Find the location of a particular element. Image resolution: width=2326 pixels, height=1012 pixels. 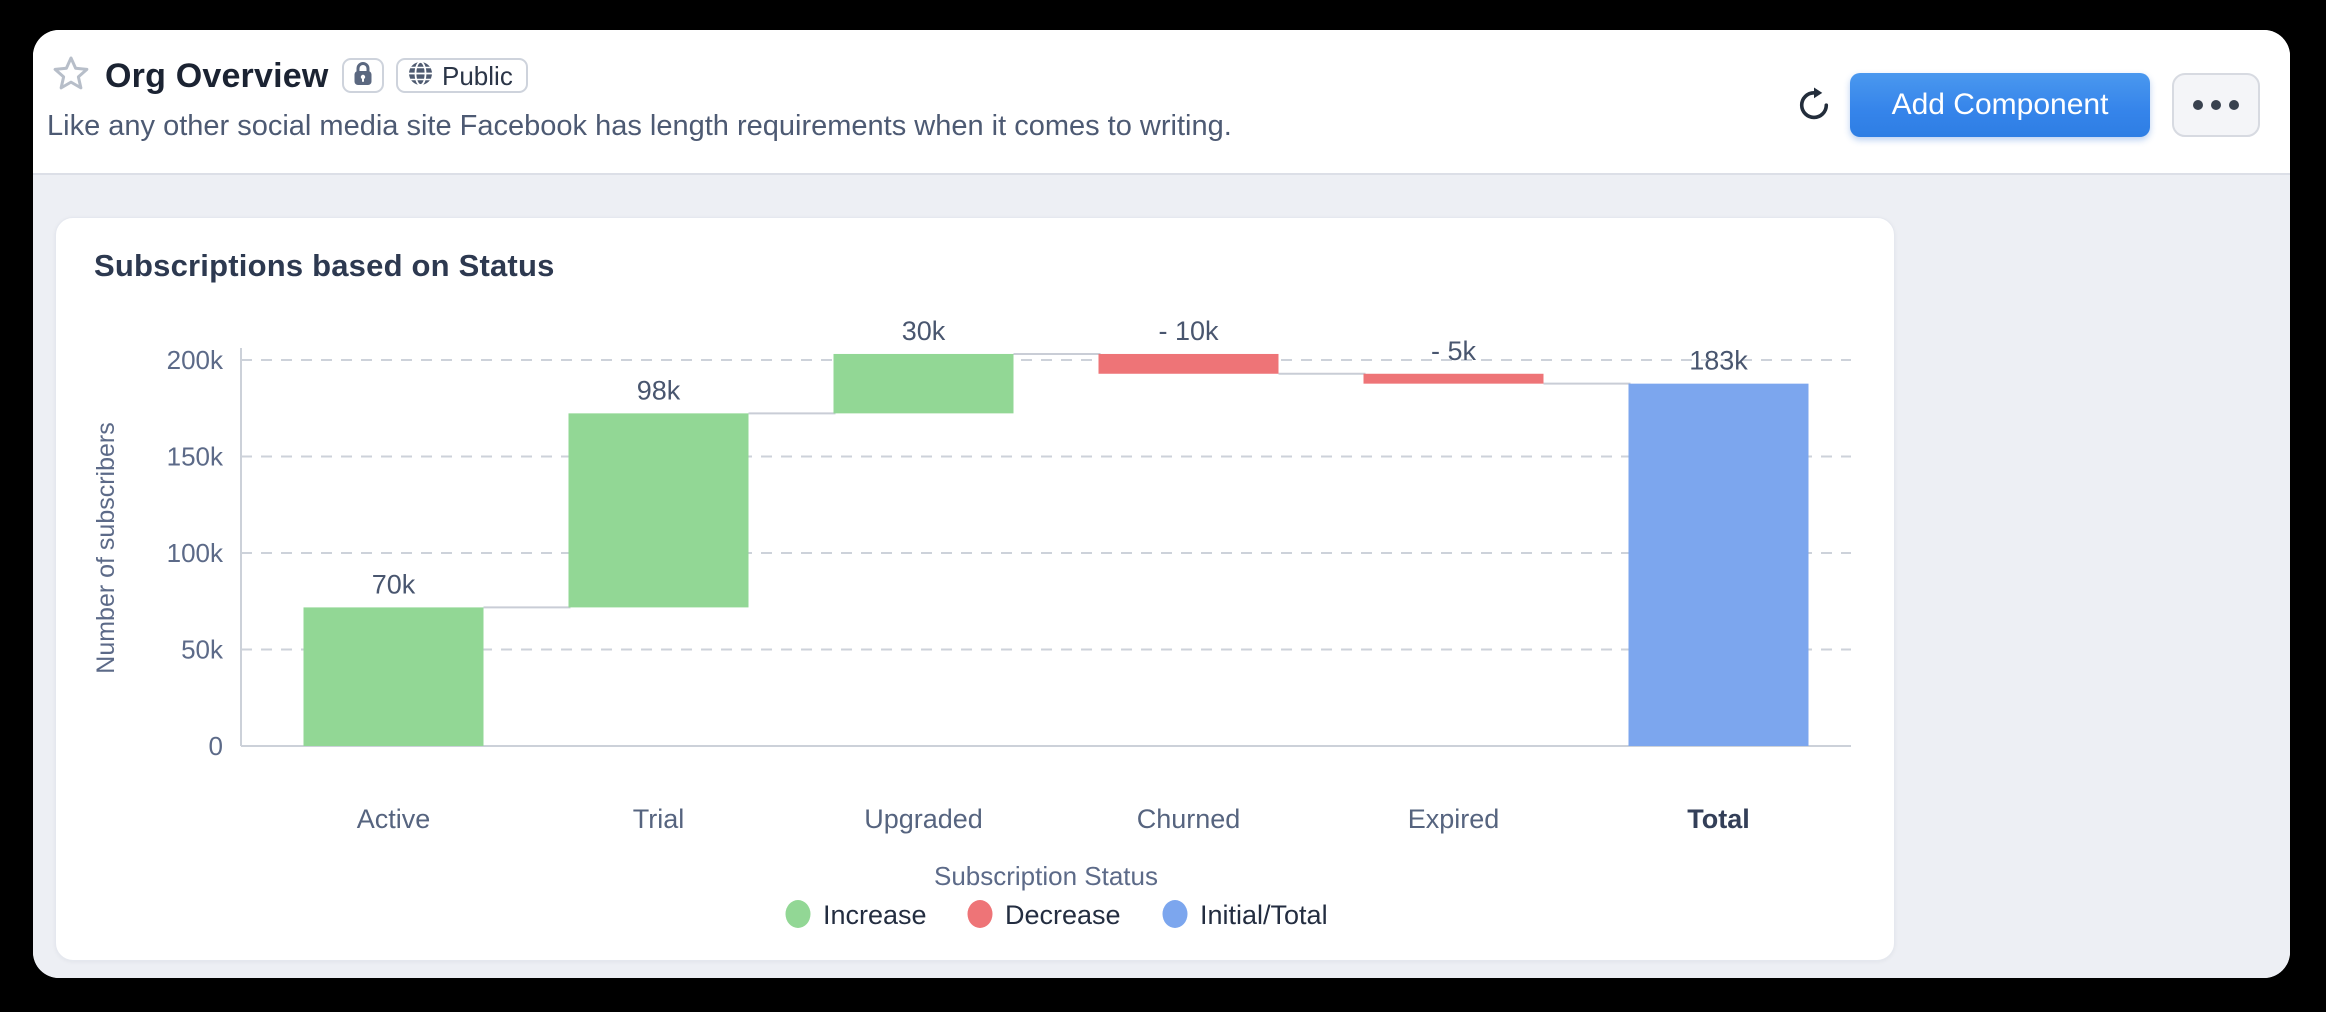

y-tick-label: 200k is located at coordinates (195, 360).